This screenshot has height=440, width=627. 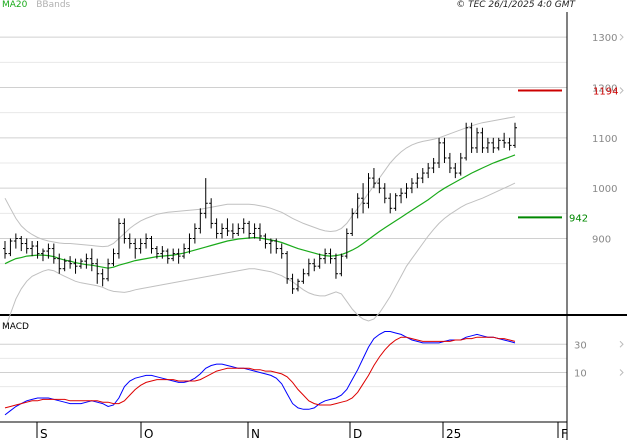 What do you see at coordinates (580, 374) in the screenshot?
I see `macd-y-tick-label: 10` at bounding box center [580, 374].